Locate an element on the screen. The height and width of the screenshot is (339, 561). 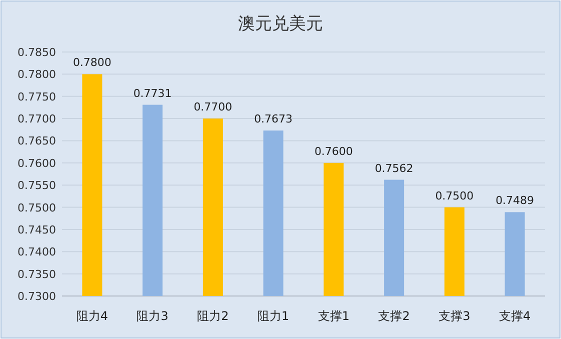
y-tick-label: 0.7300 is located at coordinates (37, 296).